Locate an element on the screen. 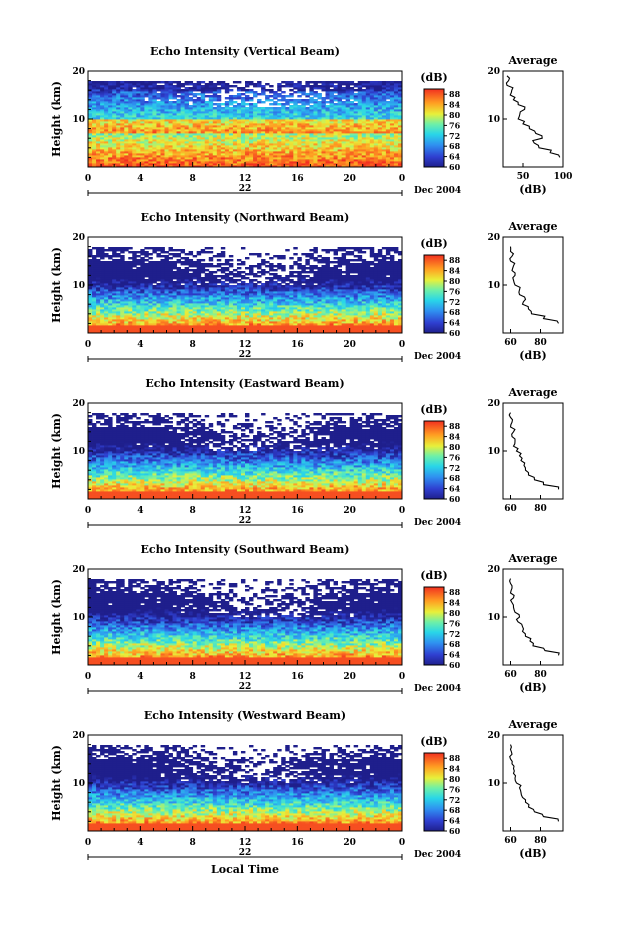 Image resolution: width=623 pixels, height=929 pixels. y-tick-label: 10 is located at coordinates (78, 120).